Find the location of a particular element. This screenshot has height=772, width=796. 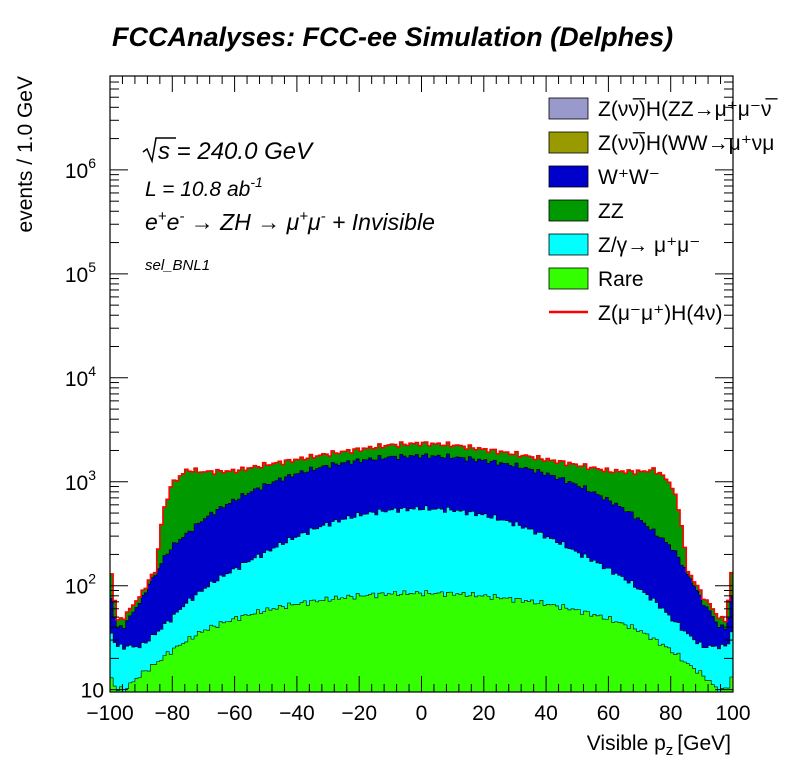

y-tick-label: 10² is located at coordinates (80, 585).